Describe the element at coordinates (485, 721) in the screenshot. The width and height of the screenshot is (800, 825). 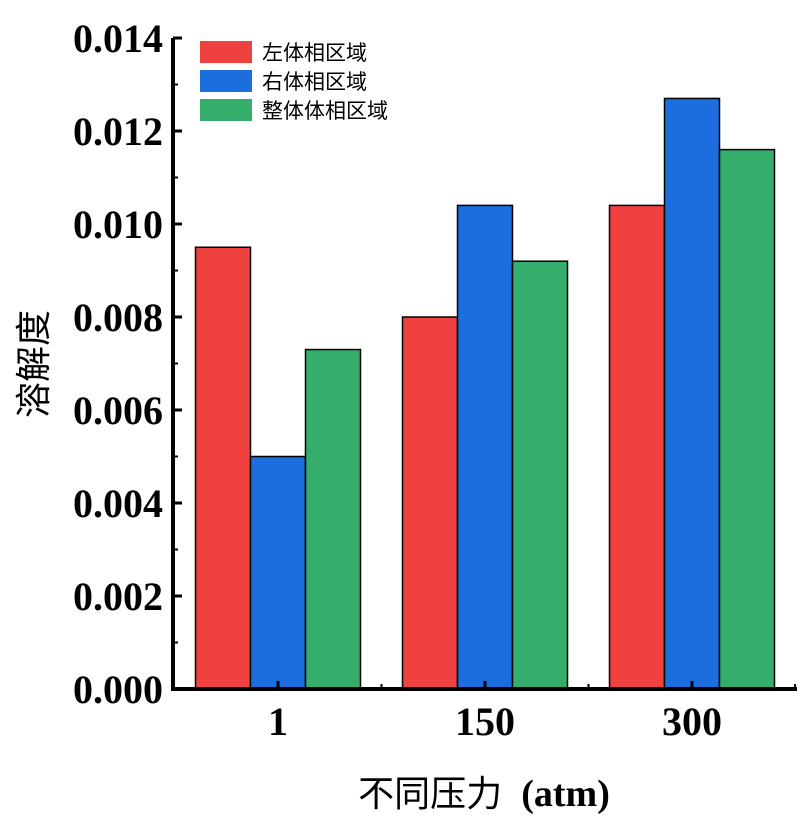
I see `x-tick-label: 150` at that location.